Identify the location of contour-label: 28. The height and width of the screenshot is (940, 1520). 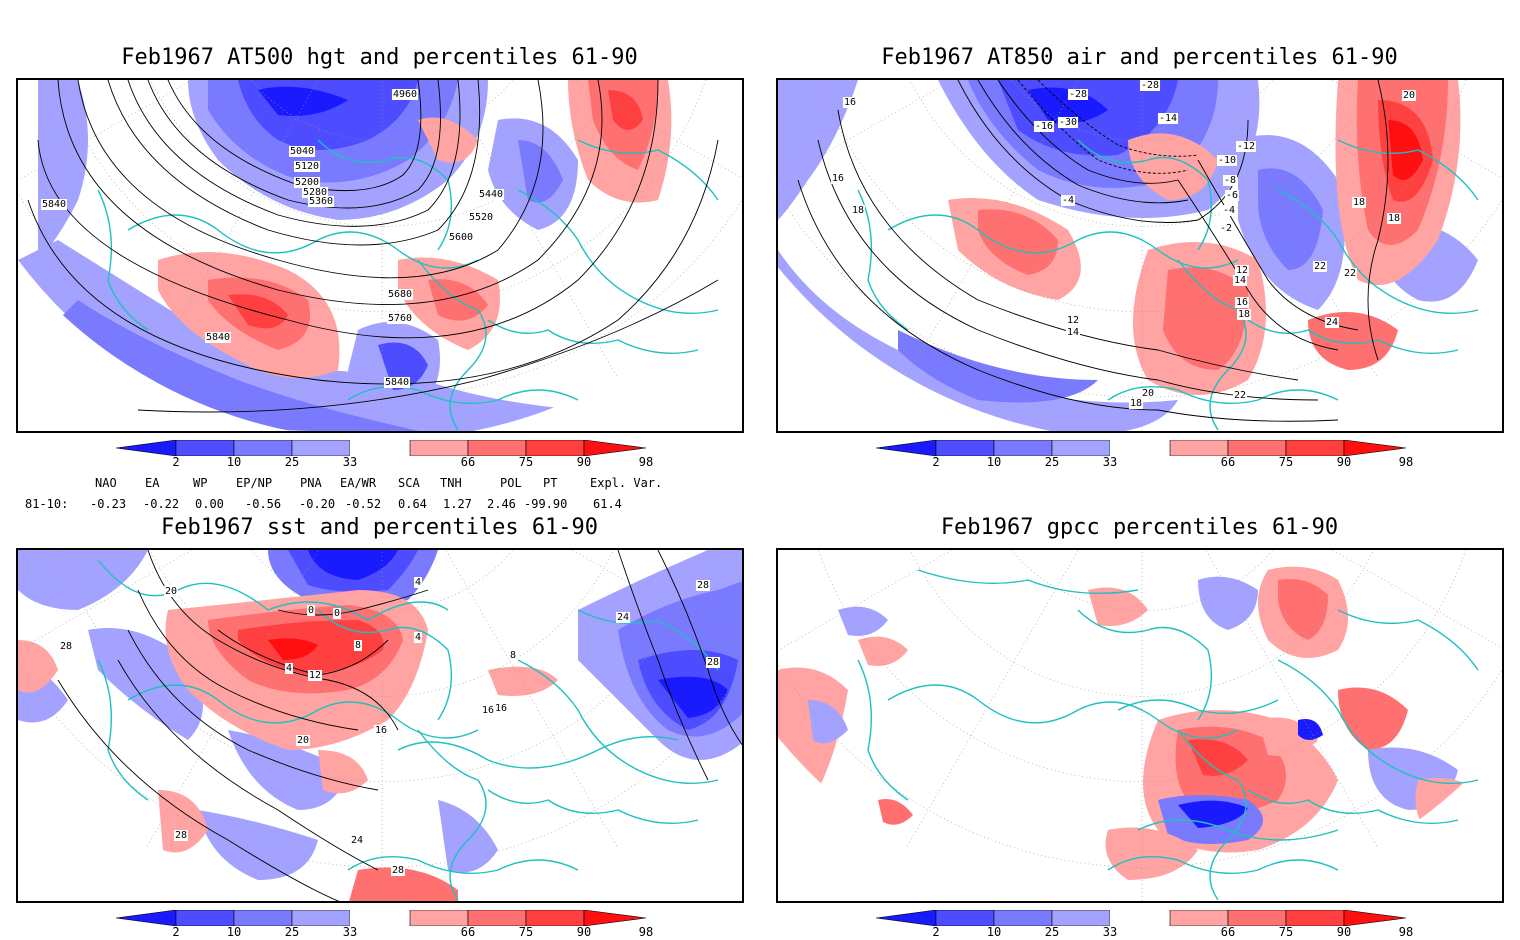
(713, 662).